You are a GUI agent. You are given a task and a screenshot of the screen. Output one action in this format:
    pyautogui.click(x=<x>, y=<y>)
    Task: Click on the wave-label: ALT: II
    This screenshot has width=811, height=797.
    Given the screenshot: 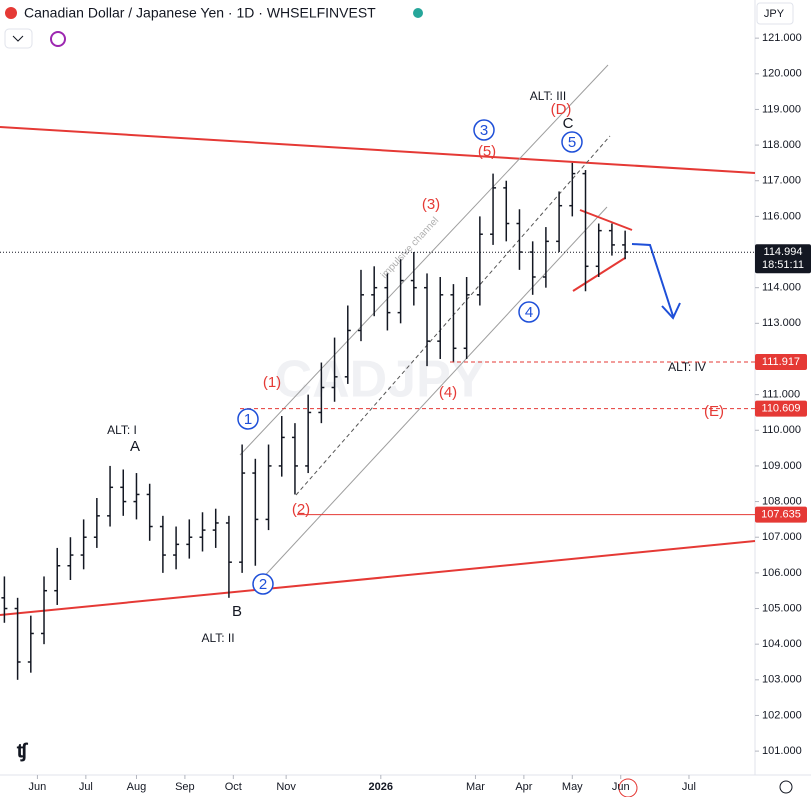 What is the action you would take?
    pyautogui.click(x=217, y=638)
    